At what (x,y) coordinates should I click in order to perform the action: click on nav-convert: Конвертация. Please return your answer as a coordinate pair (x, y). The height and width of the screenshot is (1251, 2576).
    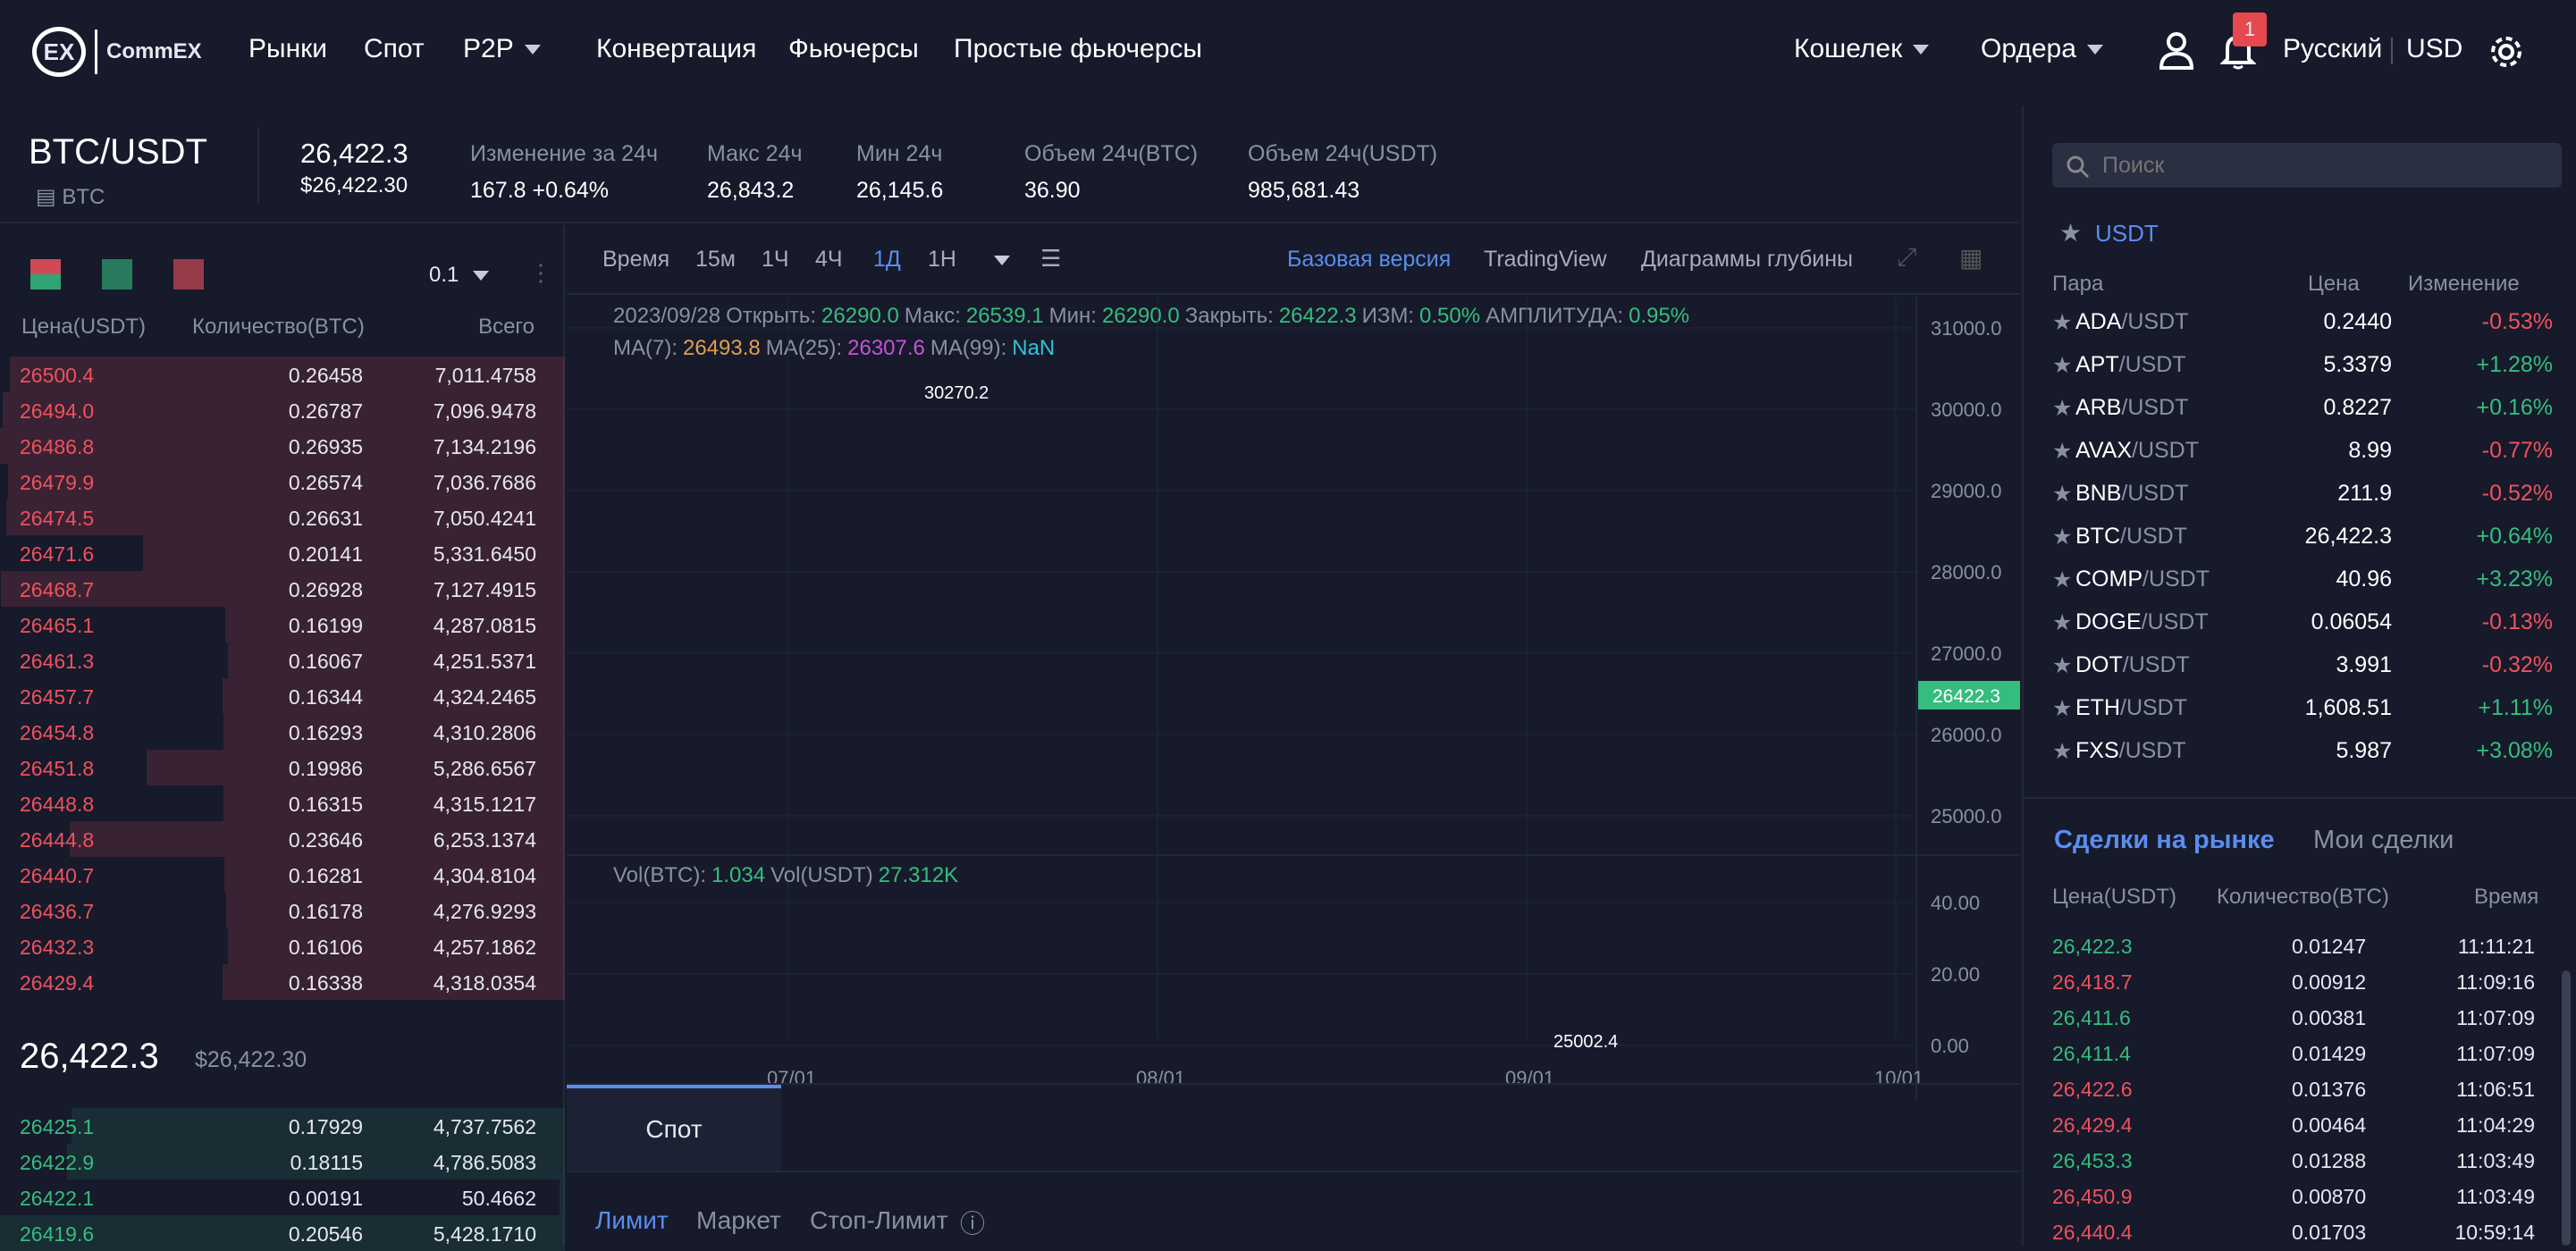
    Looking at the image, I should click on (677, 49).